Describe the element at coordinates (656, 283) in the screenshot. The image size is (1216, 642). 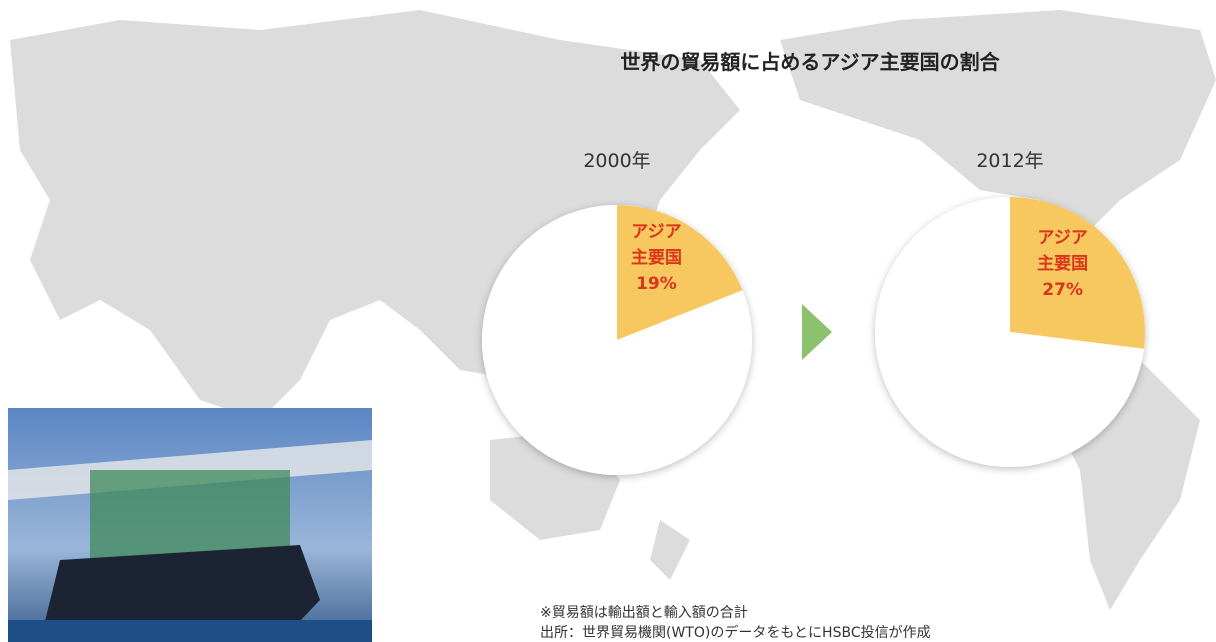
I see `value-label: 19%` at that location.